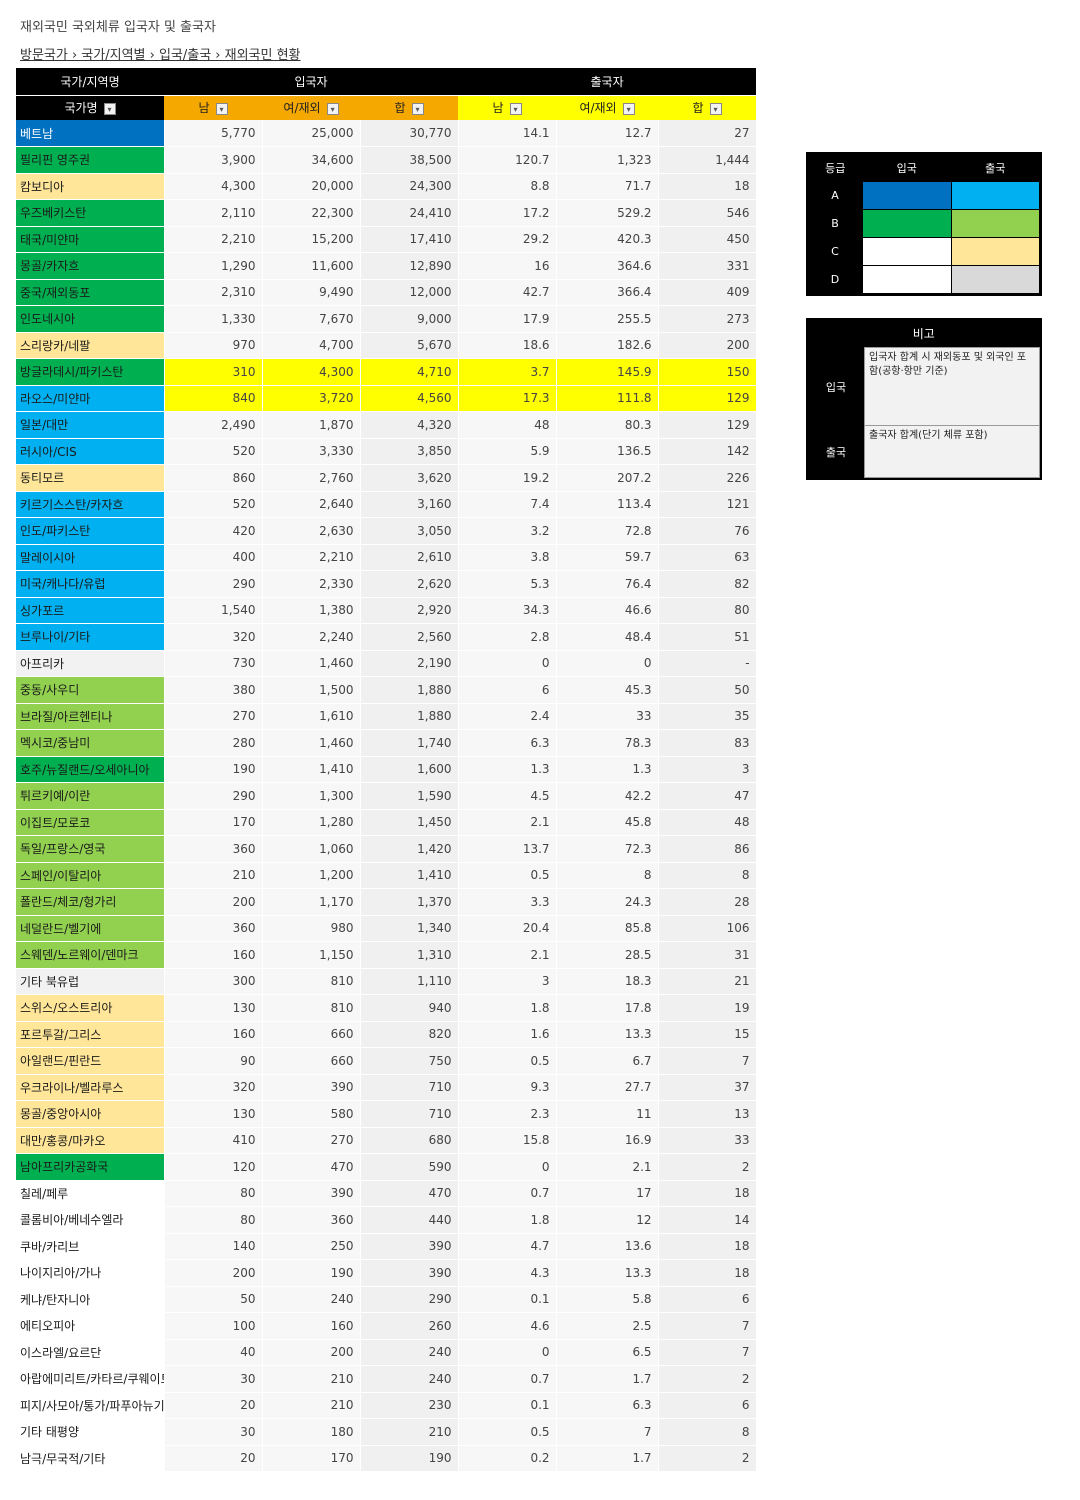 This screenshot has height=1500, width=1080. Describe the element at coordinates (90, 212) in the screenshot. I see `row-country-name: 우즈베키스탄` at that location.